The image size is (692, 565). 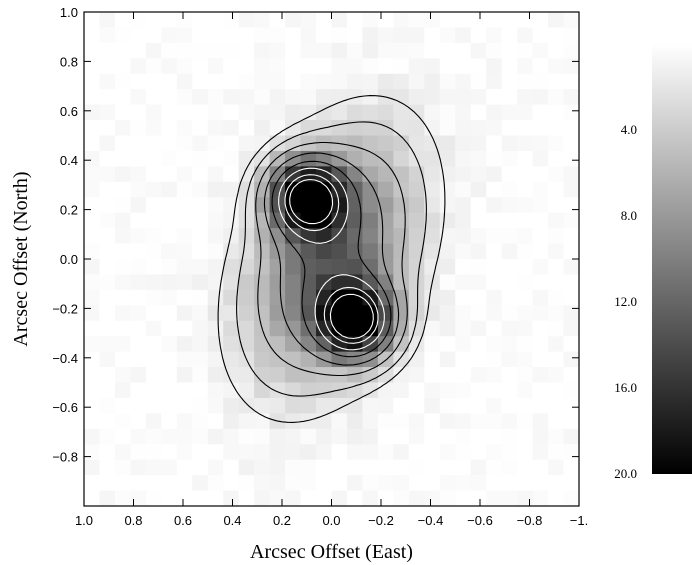 I want to click on x-tick-label: 0.0, so click(x=331, y=520).